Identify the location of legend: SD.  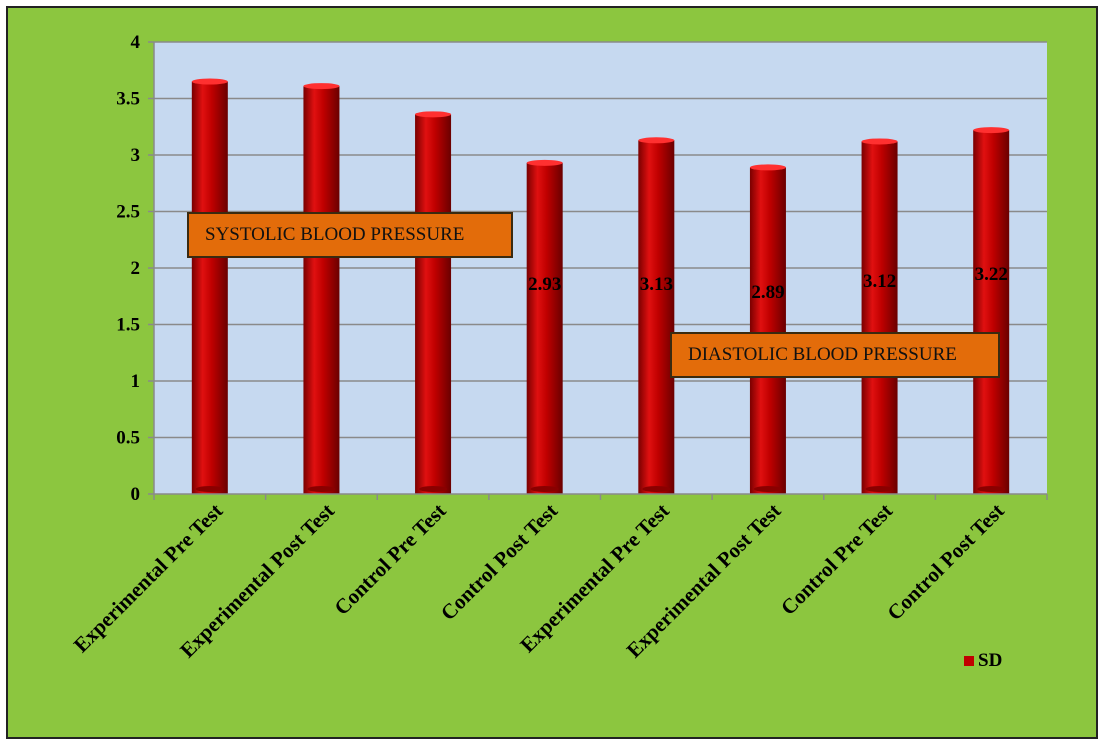
(983, 661).